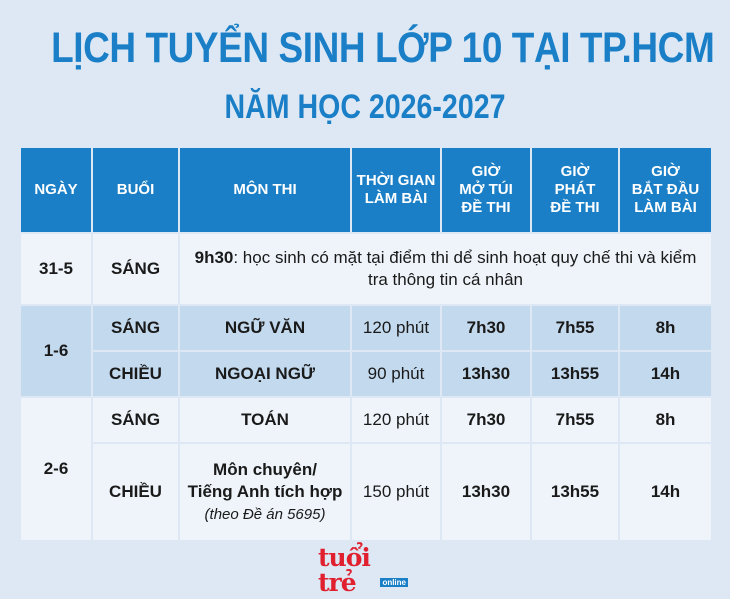 The height and width of the screenshot is (599, 730). Describe the element at coordinates (135, 190) in the screenshot. I see `header-session: BUỔI` at that location.